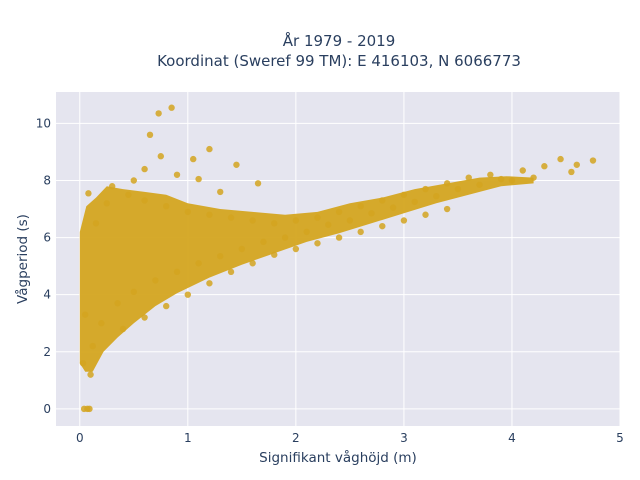  I want to click on x-tick-label: 2, so click(296, 438).